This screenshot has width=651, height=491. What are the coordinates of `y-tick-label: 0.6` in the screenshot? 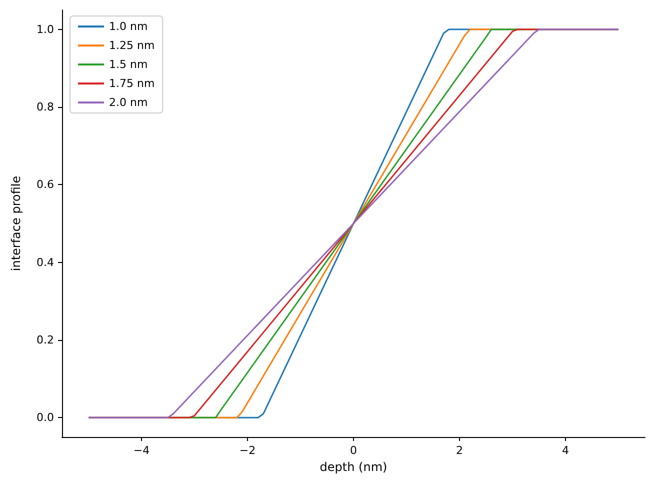 It's located at (45, 185).